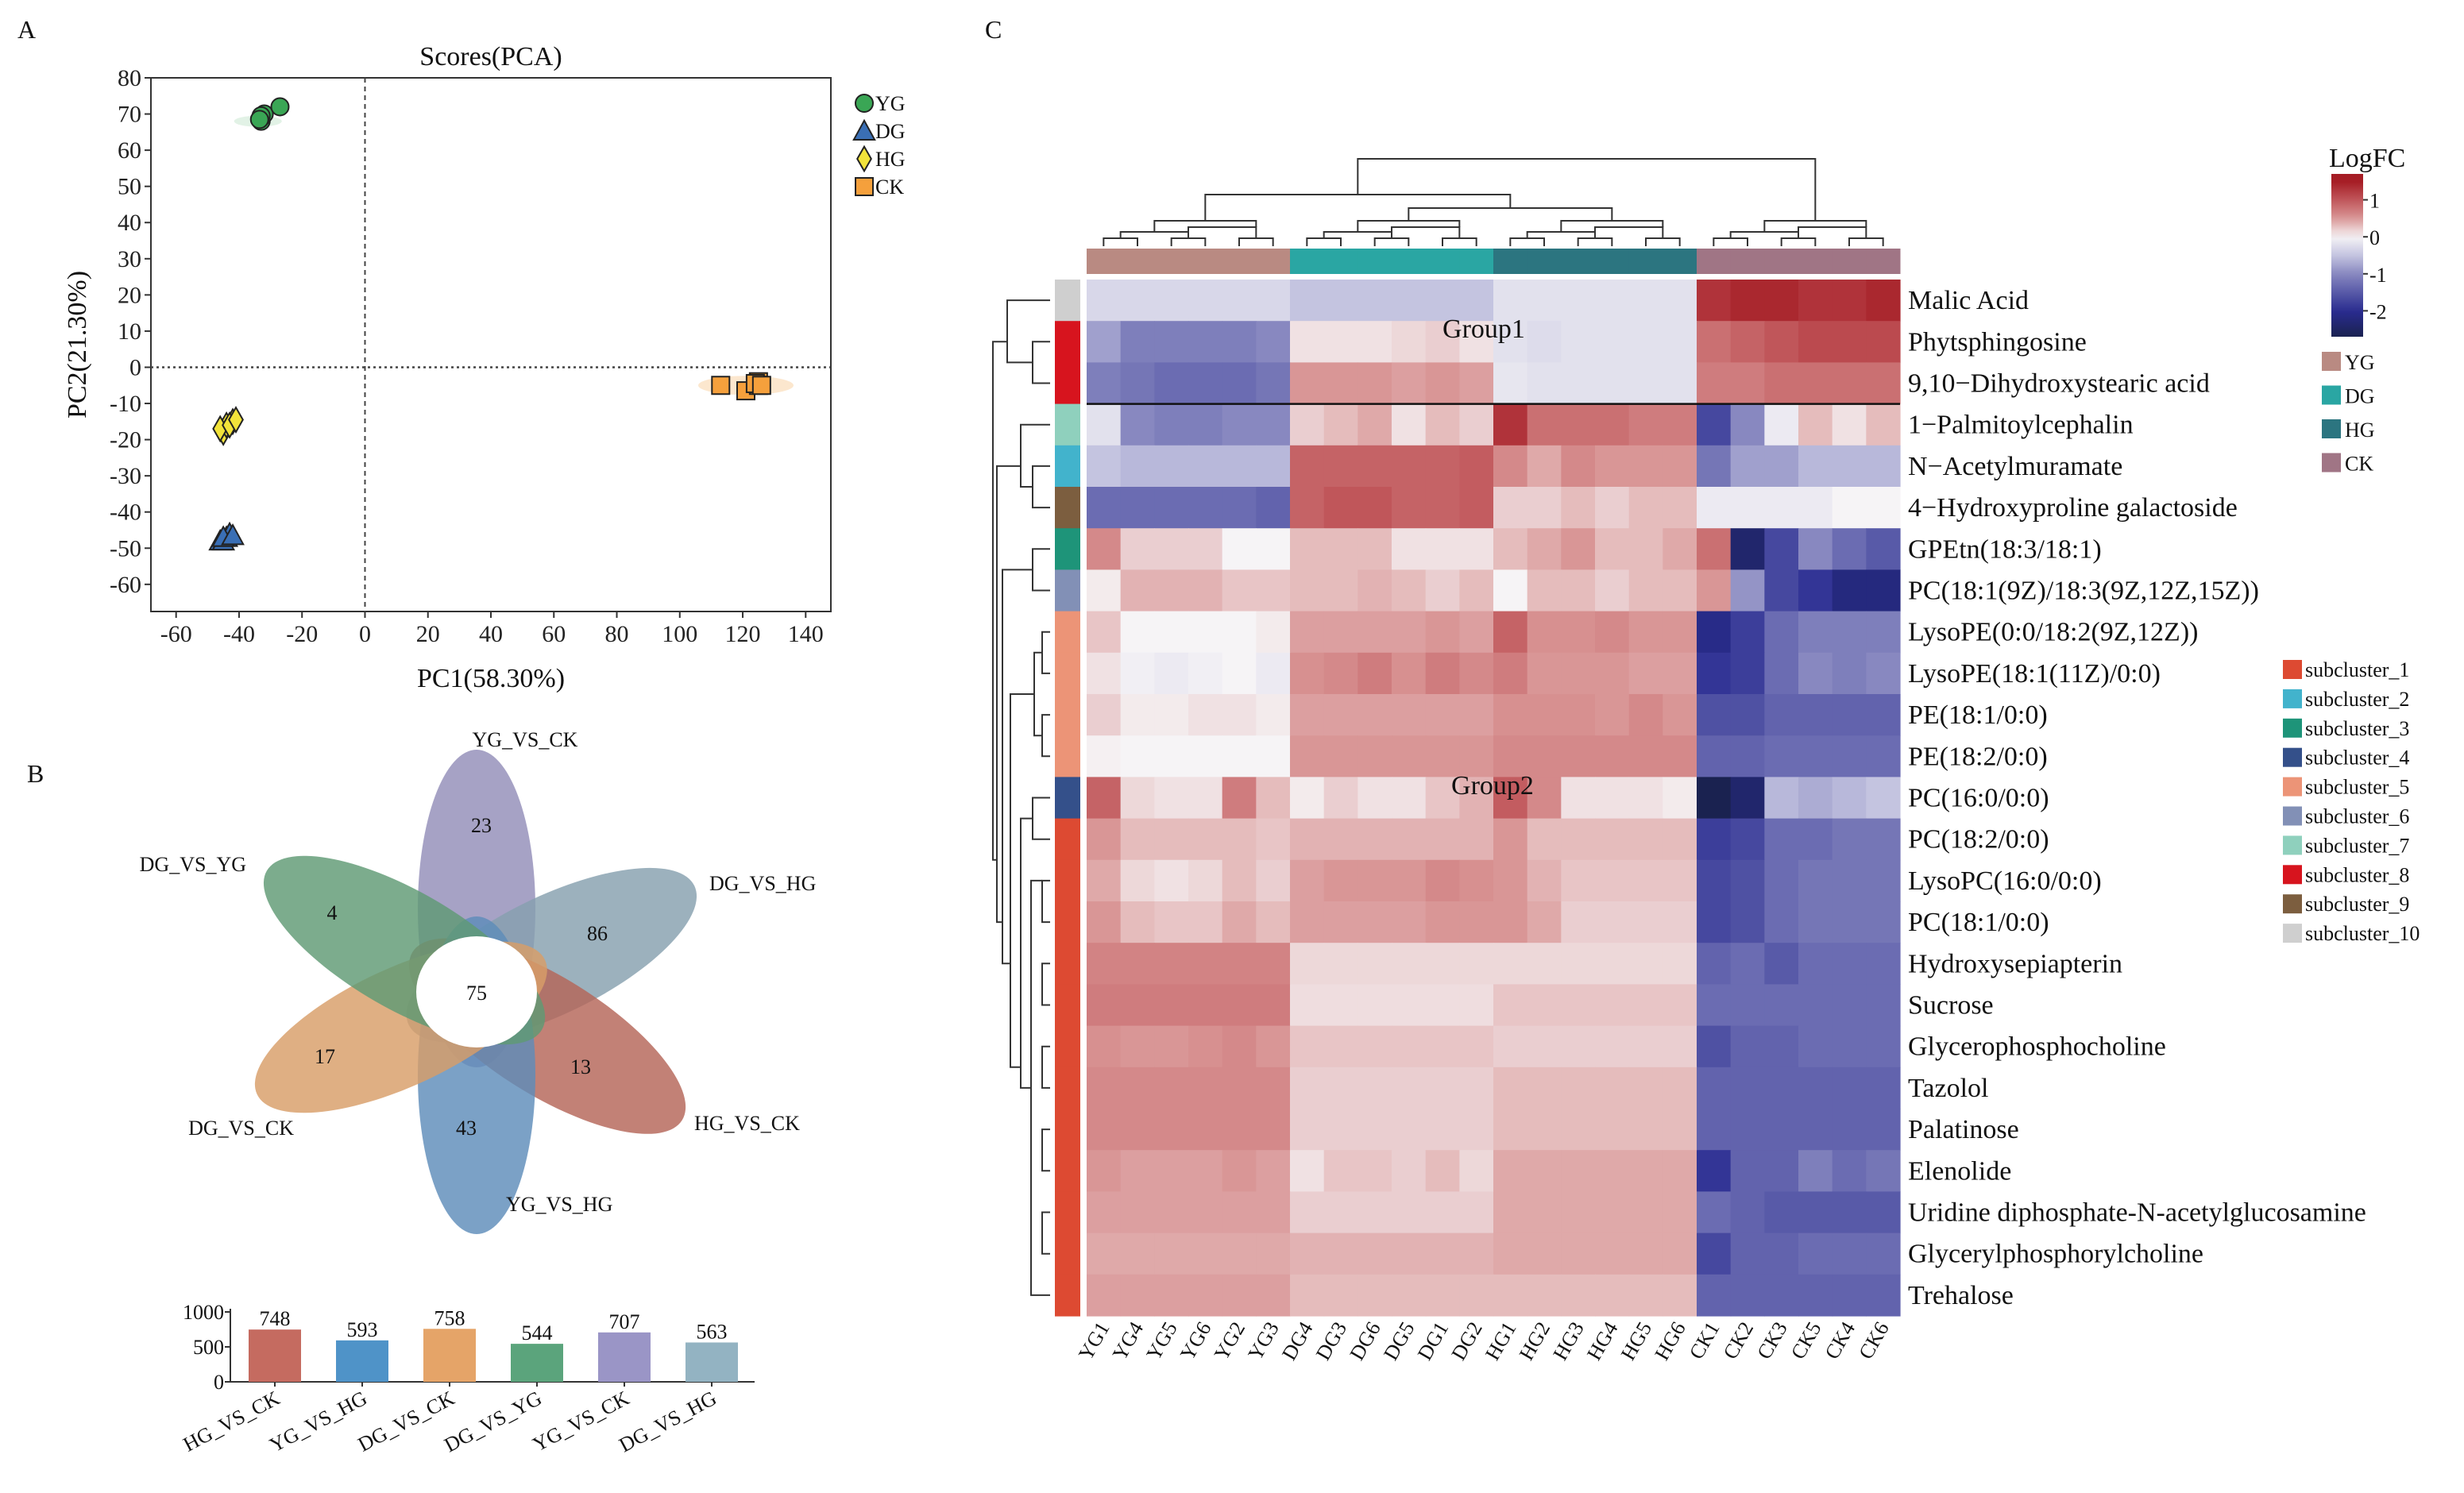  Describe the element at coordinates (239, 634) in the screenshot. I see `x-tick-label: -40` at that location.